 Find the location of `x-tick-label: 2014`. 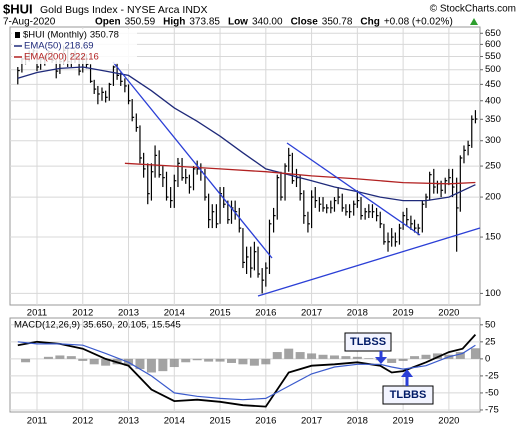

x-tick-label: 2014 is located at coordinates (174, 421).